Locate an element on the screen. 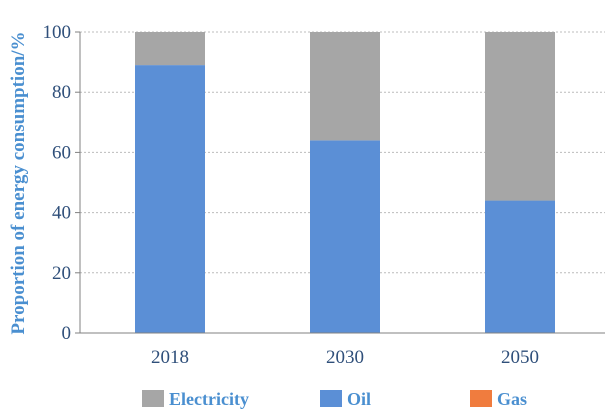 This screenshot has height=412, width=605. legend-label-gas: Gas is located at coordinates (512, 399).